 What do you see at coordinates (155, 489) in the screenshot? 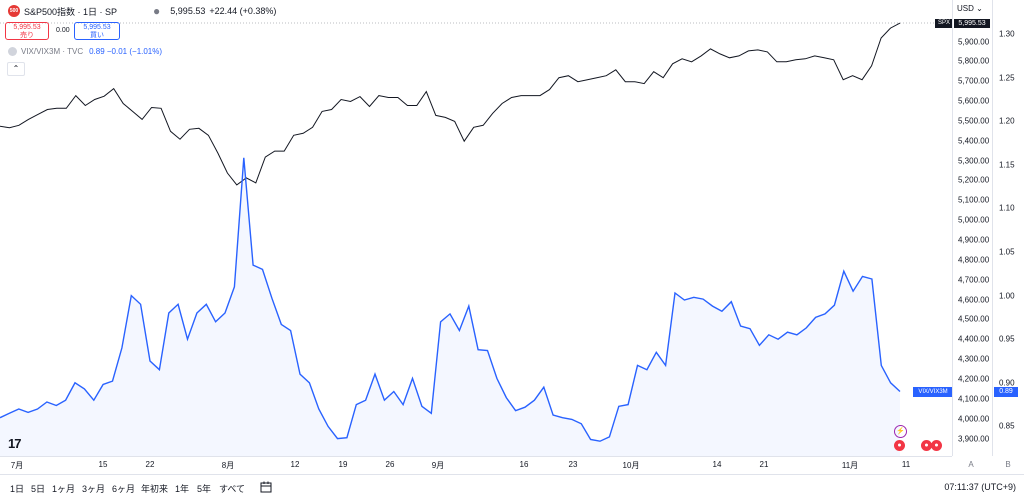
I see `range-button: 年初来` at bounding box center [155, 489].